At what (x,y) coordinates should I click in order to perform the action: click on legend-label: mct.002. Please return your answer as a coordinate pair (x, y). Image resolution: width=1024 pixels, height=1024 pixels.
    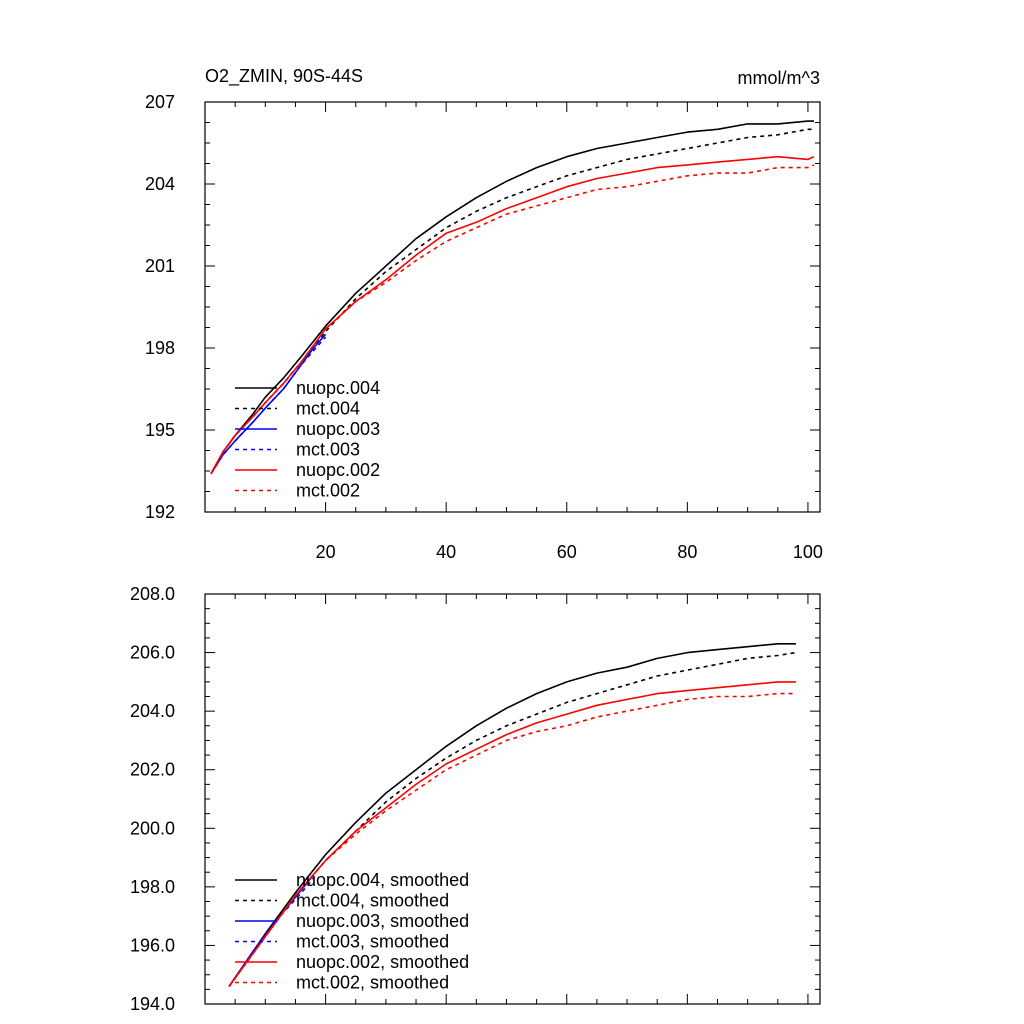
    Looking at the image, I should click on (328, 491).